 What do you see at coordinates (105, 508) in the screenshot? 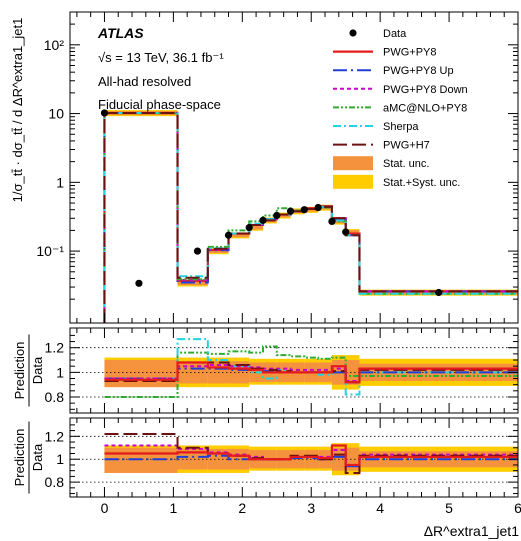
I see `x-tick-label: 0` at bounding box center [105, 508].